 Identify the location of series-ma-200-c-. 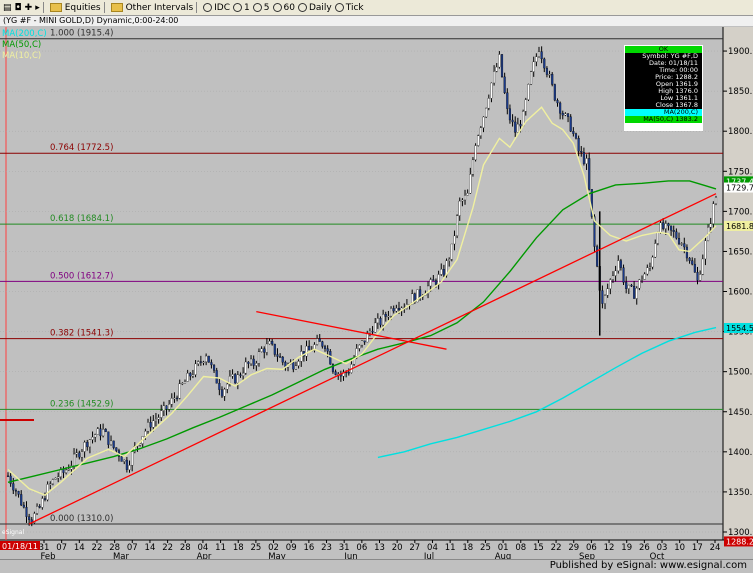
(547, 392).